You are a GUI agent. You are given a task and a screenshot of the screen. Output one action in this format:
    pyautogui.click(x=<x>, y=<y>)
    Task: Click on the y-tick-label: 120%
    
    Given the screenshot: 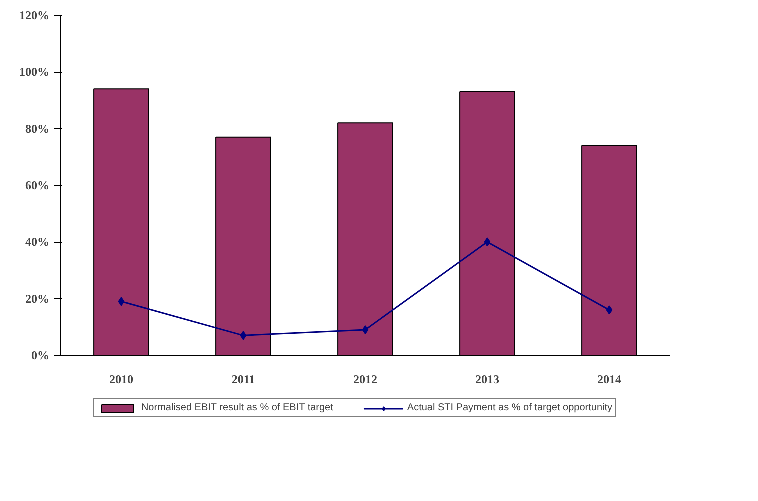 What is the action you would take?
    pyautogui.click(x=35, y=15)
    